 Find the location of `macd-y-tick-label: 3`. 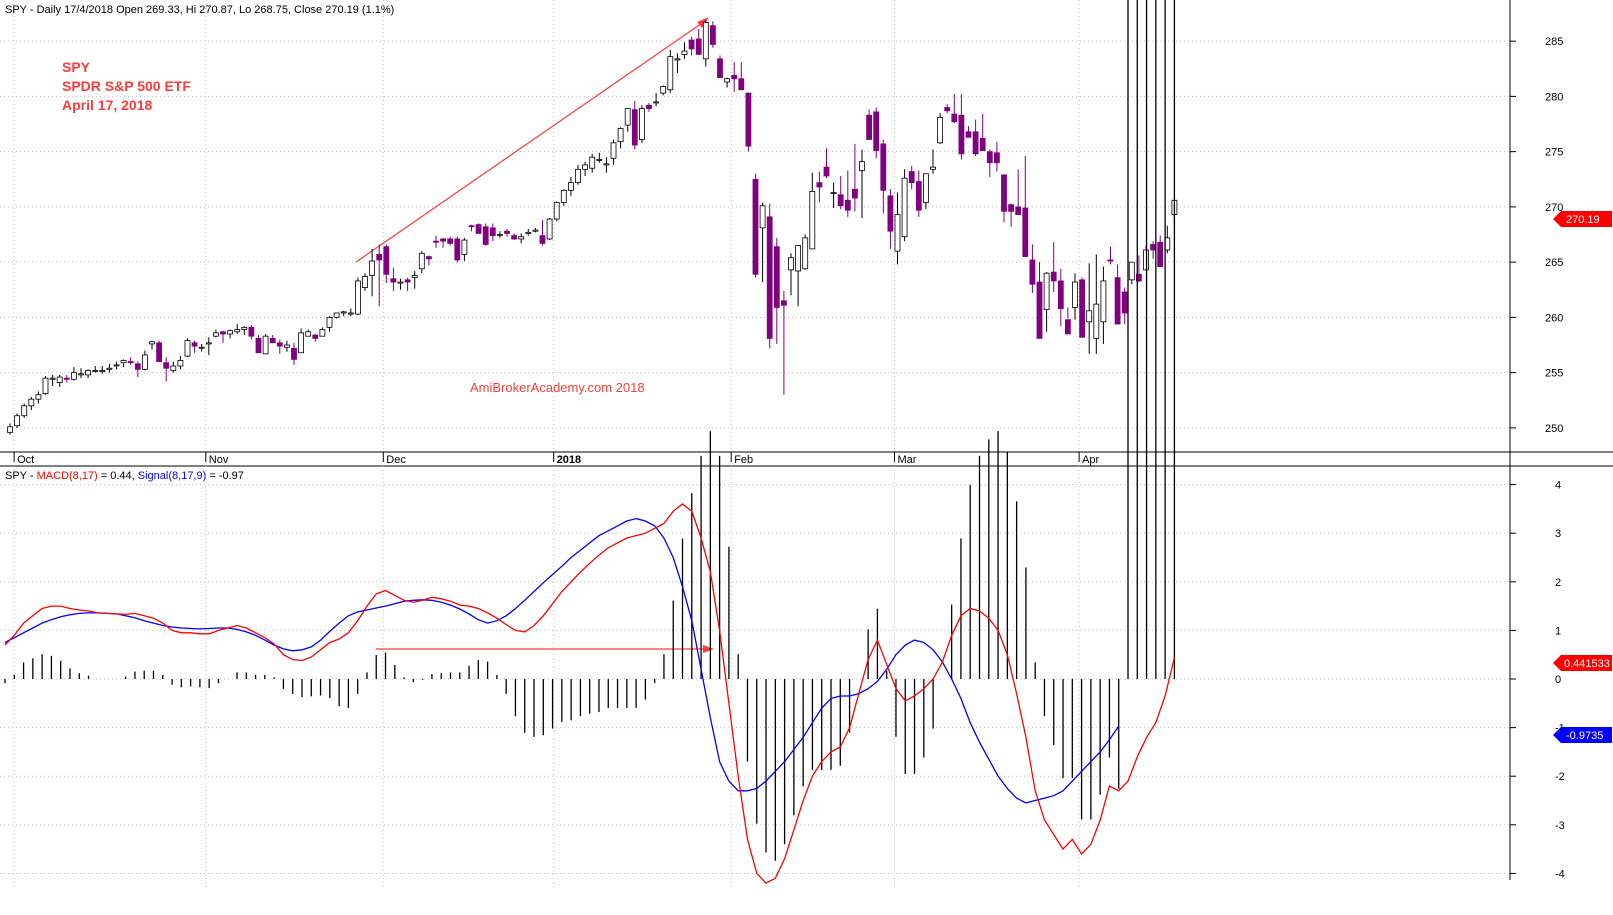

macd-y-tick-label: 3 is located at coordinates (1558, 534).